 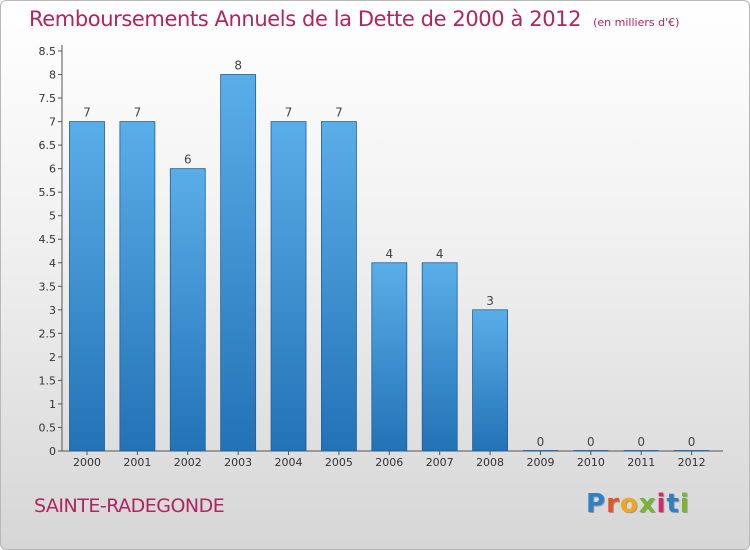 I want to click on y-tick-label: 8.5, so click(x=48, y=51).